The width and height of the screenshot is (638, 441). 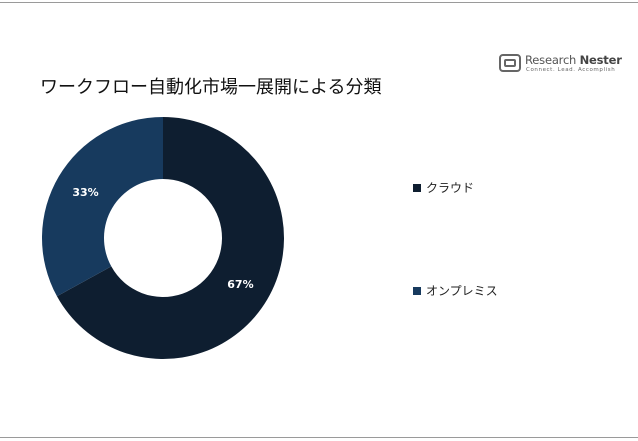 What do you see at coordinates (319, 2) in the screenshot?
I see `top-rule` at bounding box center [319, 2].